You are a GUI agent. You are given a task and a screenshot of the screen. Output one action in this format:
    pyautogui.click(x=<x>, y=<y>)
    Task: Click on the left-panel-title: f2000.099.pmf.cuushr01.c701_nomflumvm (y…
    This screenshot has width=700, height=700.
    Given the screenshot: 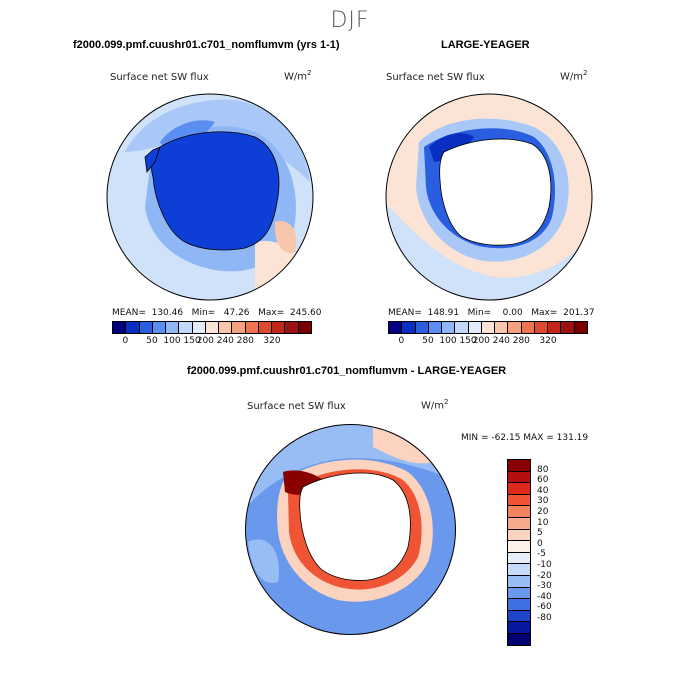 What is the action you would take?
    pyautogui.click(x=206, y=45)
    